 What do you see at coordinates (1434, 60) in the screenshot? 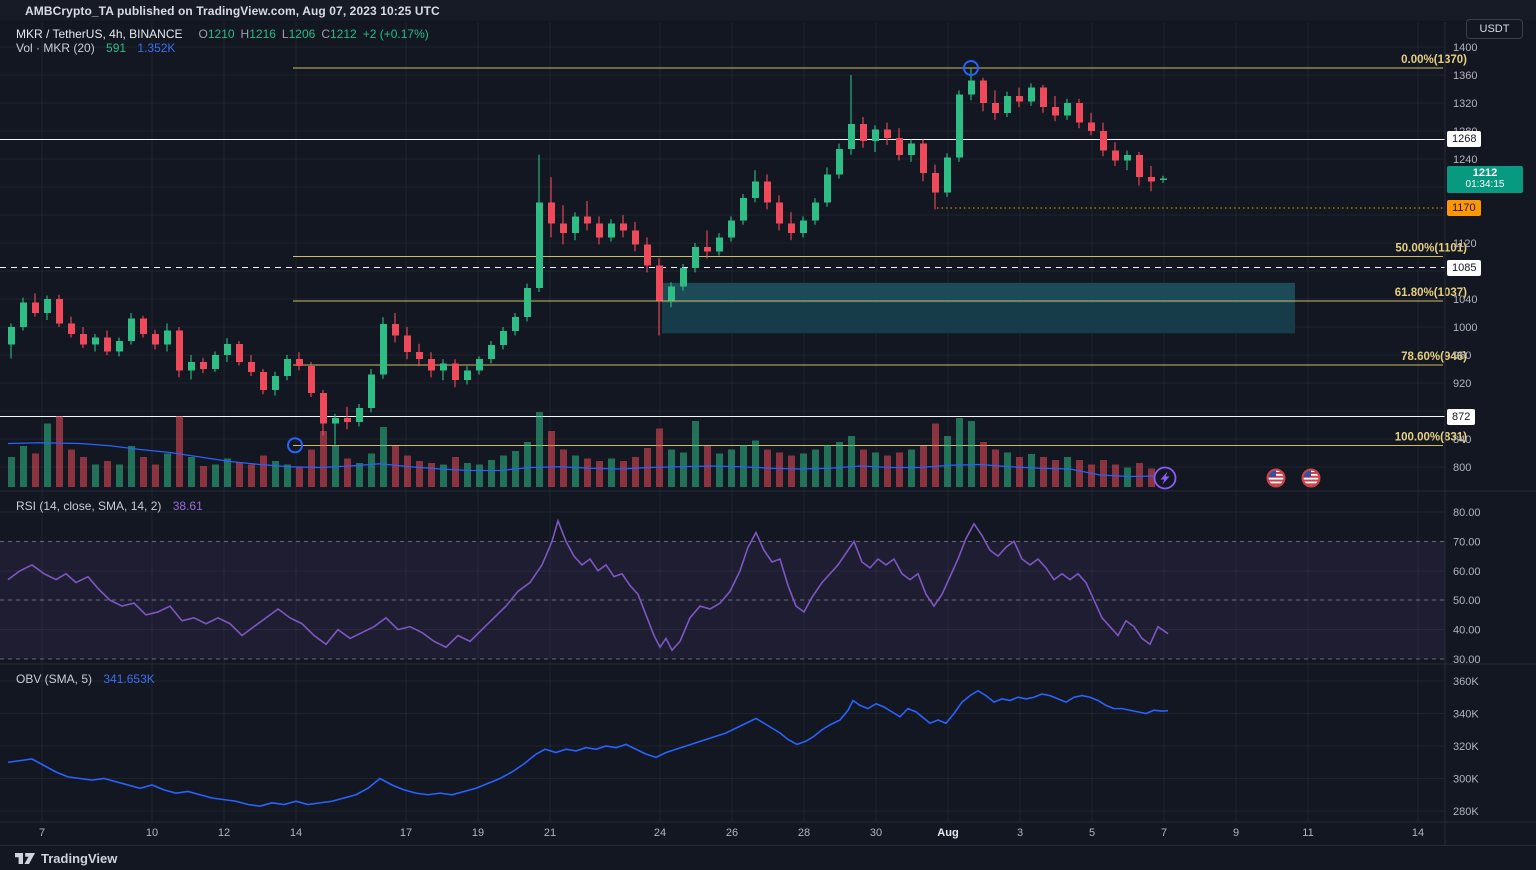
I see `fib-level-label: 0.00%(1370)` at bounding box center [1434, 60].